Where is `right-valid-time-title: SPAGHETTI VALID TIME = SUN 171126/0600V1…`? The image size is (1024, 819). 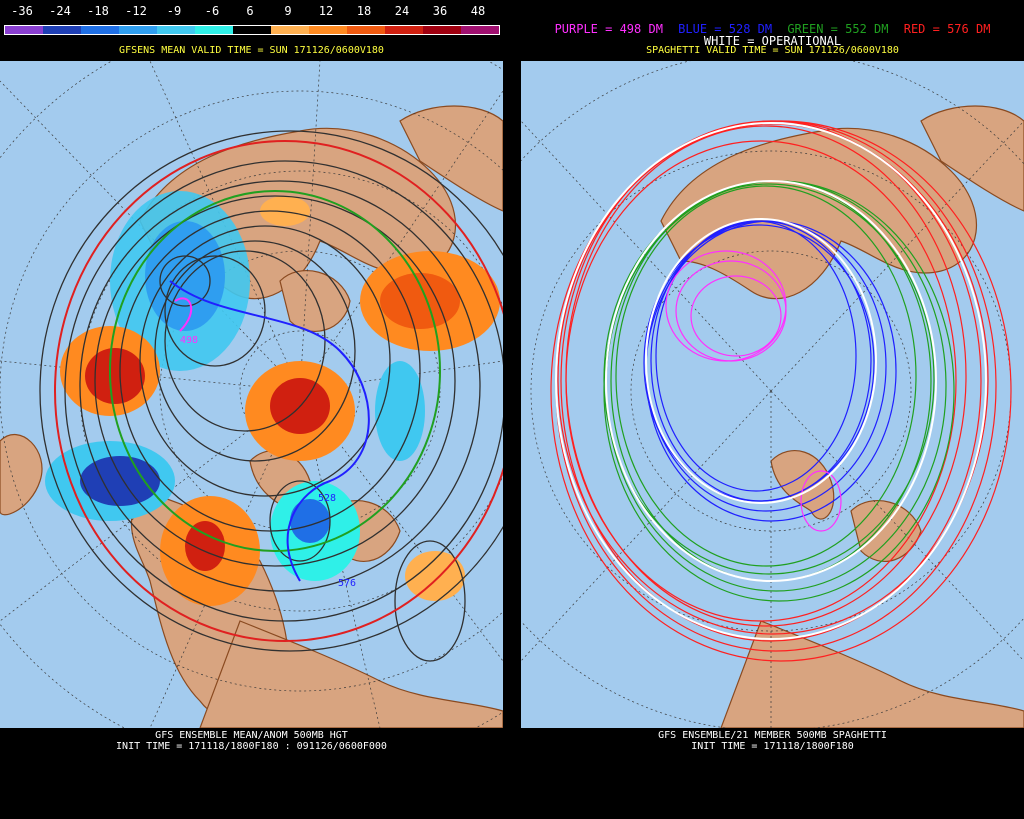
right-valid-time-title: SPAGHETTI VALID TIME = SUN 171126/0600V1… is located at coordinates (772, 50).